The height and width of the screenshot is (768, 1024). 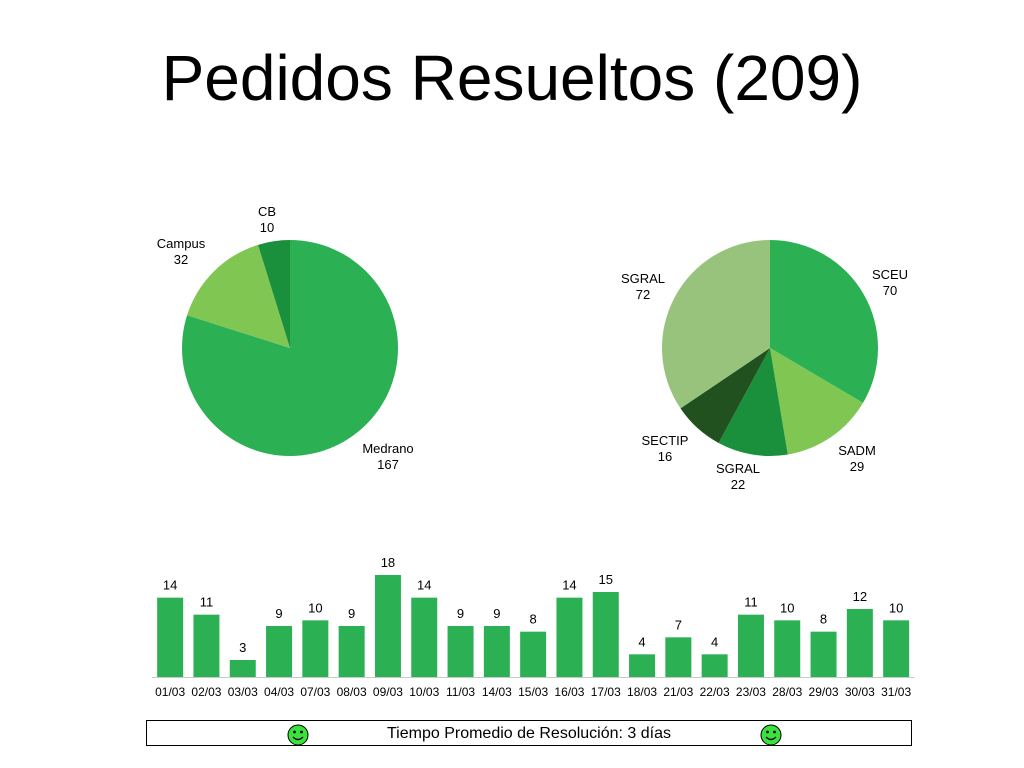 What do you see at coordinates (678, 657) in the screenshot?
I see `bar-21/03` at bounding box center [678, 657].